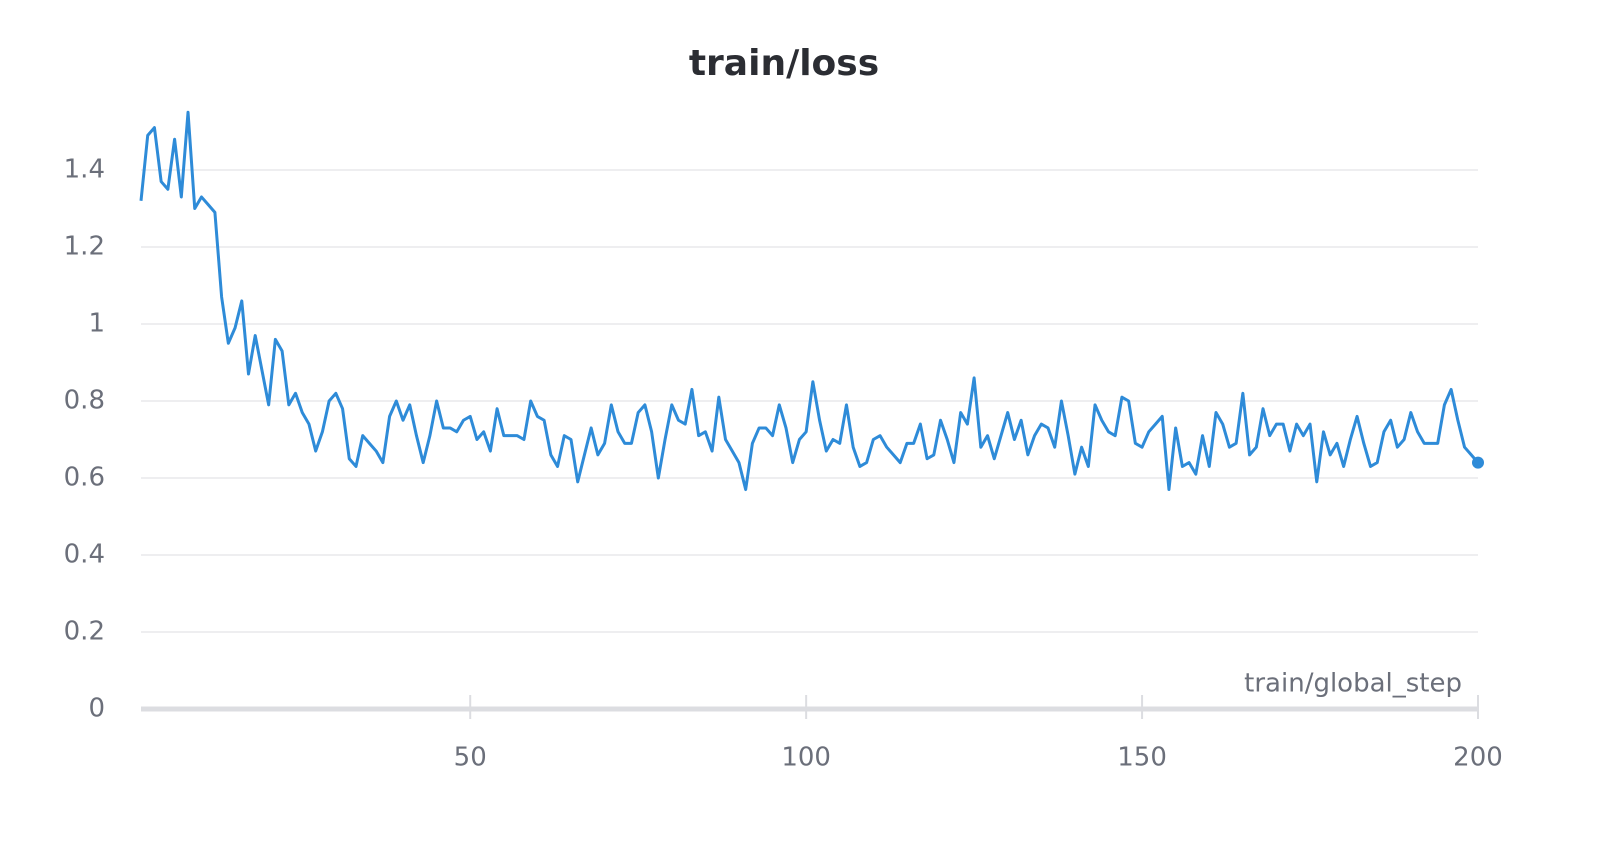  Describe the element at coordinates (84, 401) in the screenshot. I see `y-tick-label: 0.8` at that location.